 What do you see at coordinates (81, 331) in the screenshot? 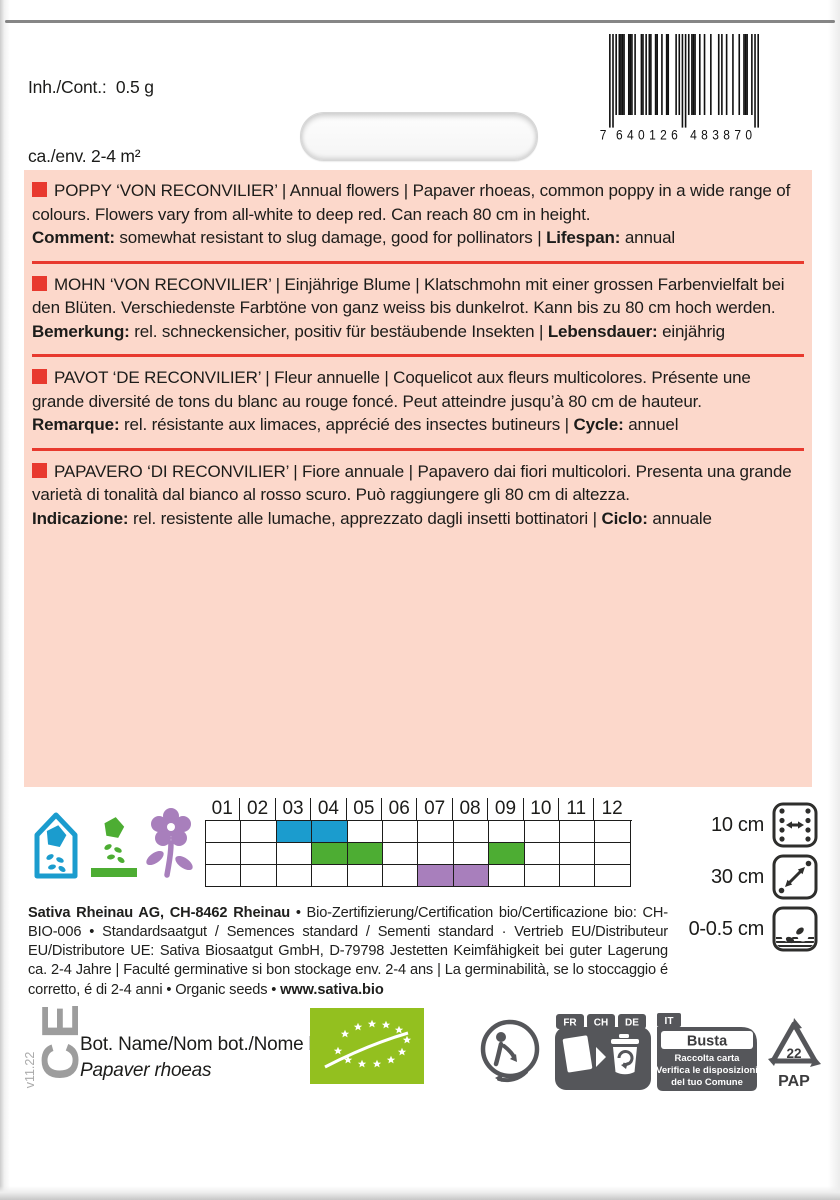
I see `note-label: Bemerkung:` at bounding box center [81, 331].